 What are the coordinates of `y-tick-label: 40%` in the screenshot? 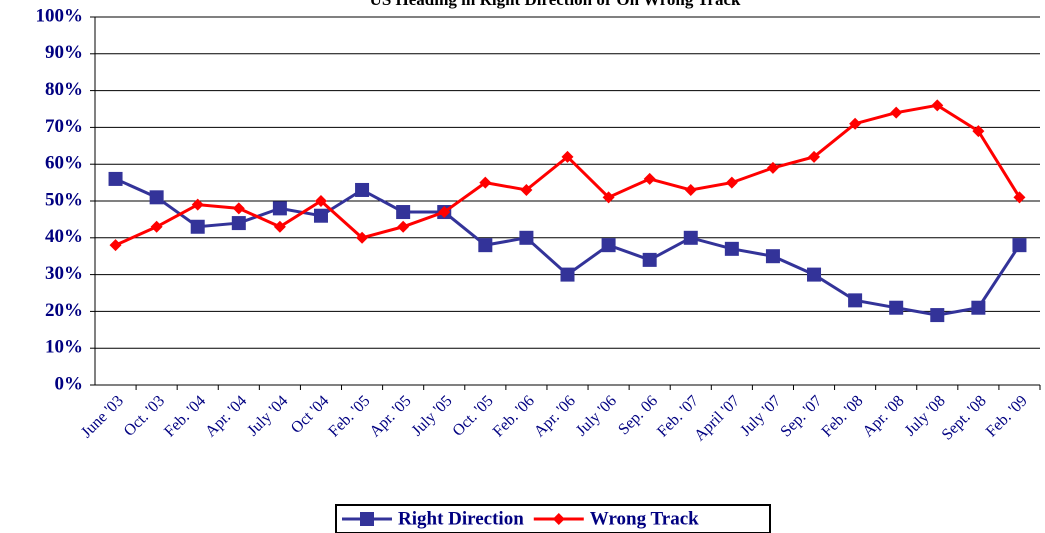 It's located at (64, 236).